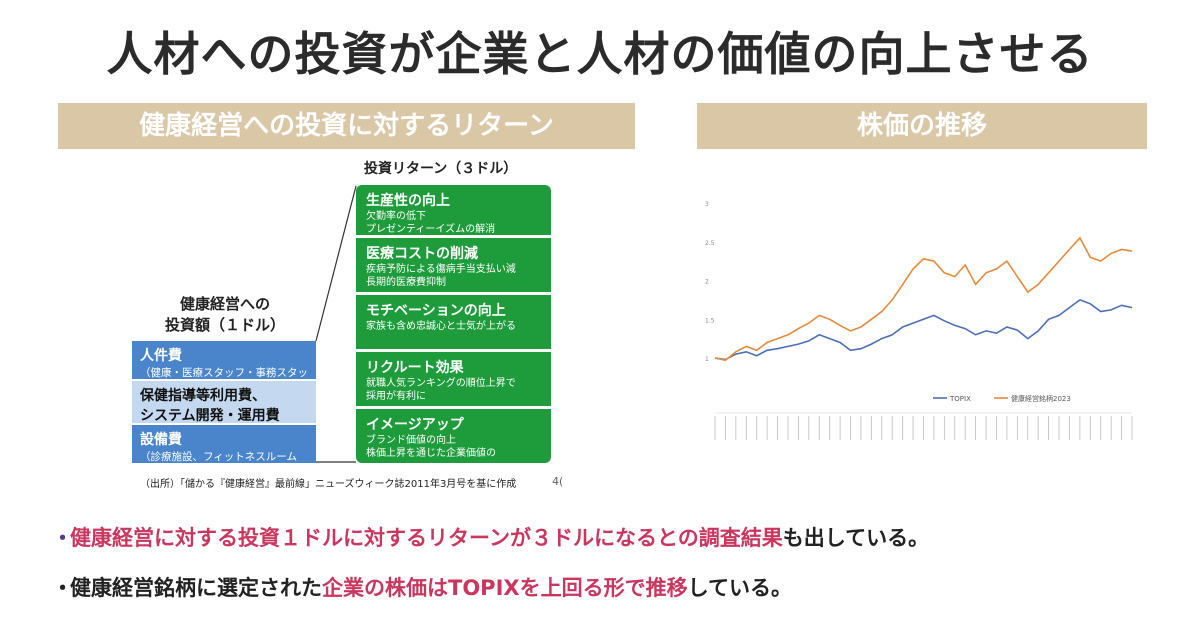 The width and height of the screenshot is (1200, 630). What do you see at coordinates (600, 54) in the screenshot?
I see `page-title: 人材への投資が企業と人材の価値の向上させる` at bounding box center [600, 54].